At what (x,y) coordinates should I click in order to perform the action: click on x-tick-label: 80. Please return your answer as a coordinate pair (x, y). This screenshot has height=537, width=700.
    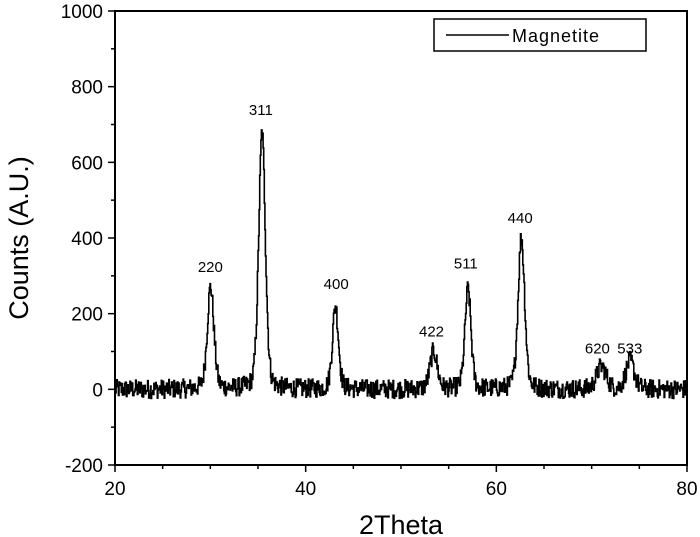
    Looking at the image, I should click on (686, 489).